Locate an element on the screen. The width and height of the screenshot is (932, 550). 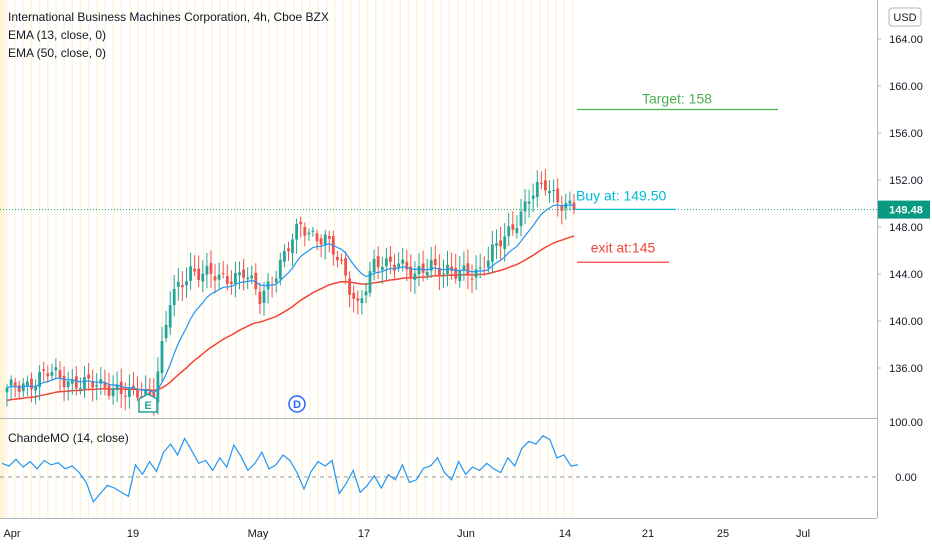
ema50-legend: EMA (50, close, 0) is located at coordinates (57, 53).